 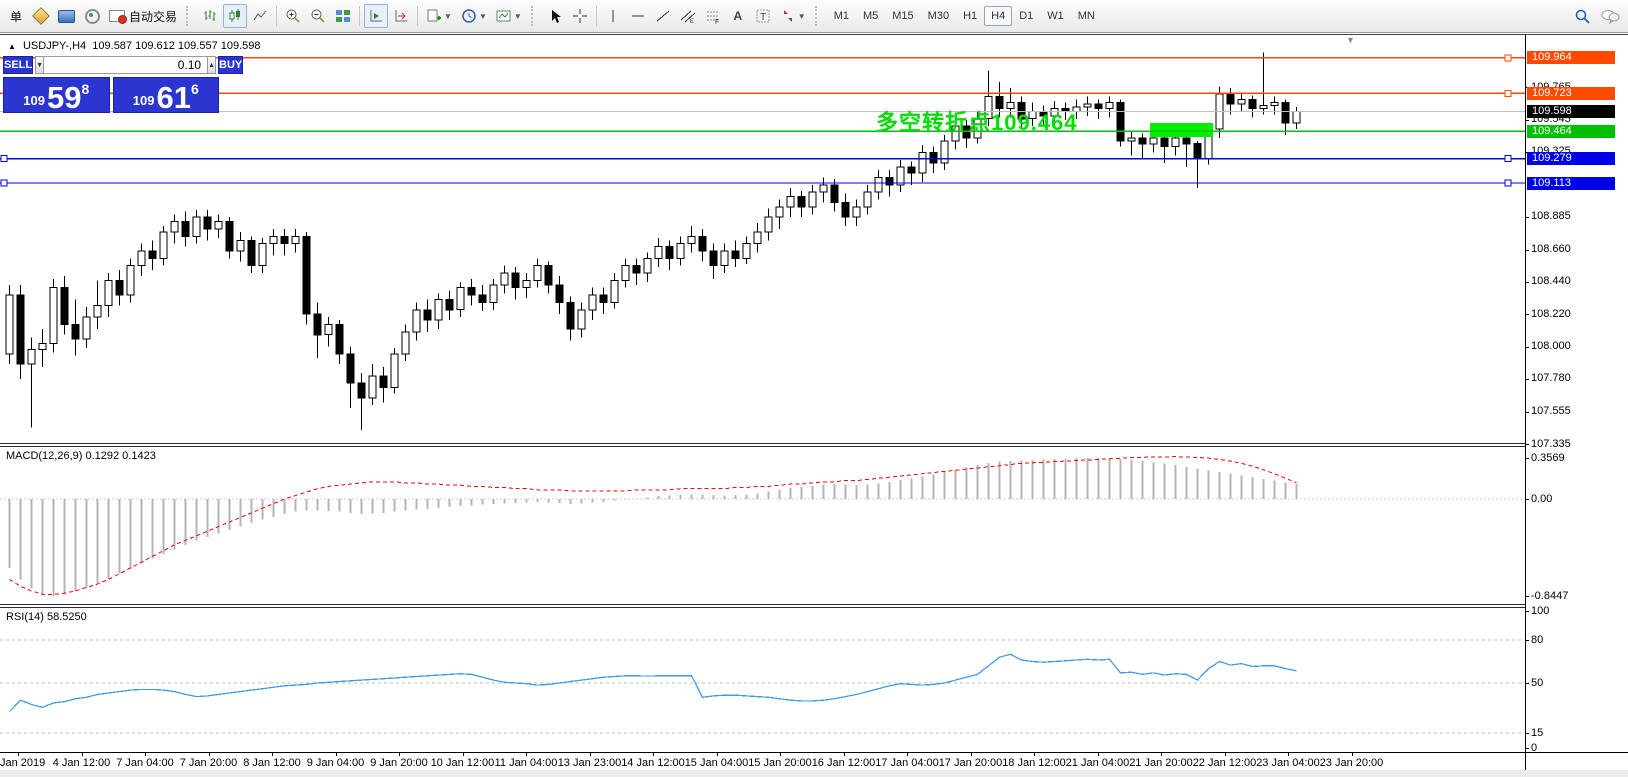 I want to click on panel-collapse-arrow: ▼, so click(x=1350, y=40).